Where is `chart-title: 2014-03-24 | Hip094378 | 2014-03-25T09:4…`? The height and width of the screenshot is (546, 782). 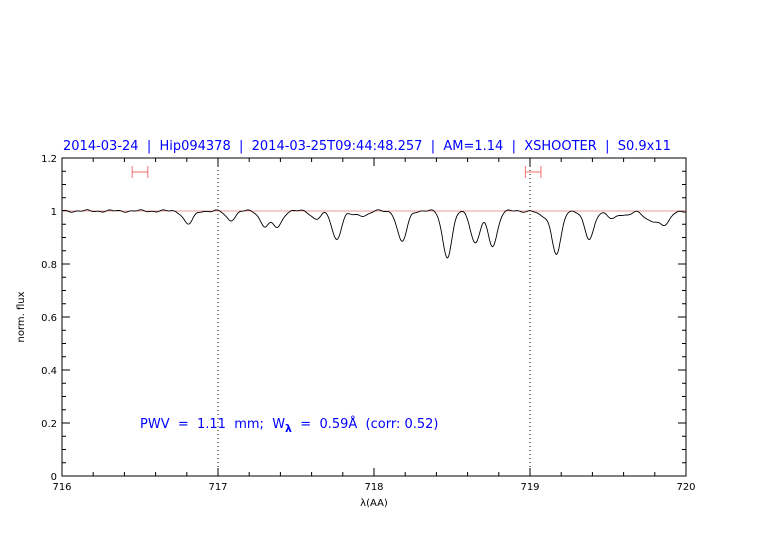
chart-title: 2014-03-24 | Hip094378 | 2014-03-25T09:4… is located at coordinates (367, 146).